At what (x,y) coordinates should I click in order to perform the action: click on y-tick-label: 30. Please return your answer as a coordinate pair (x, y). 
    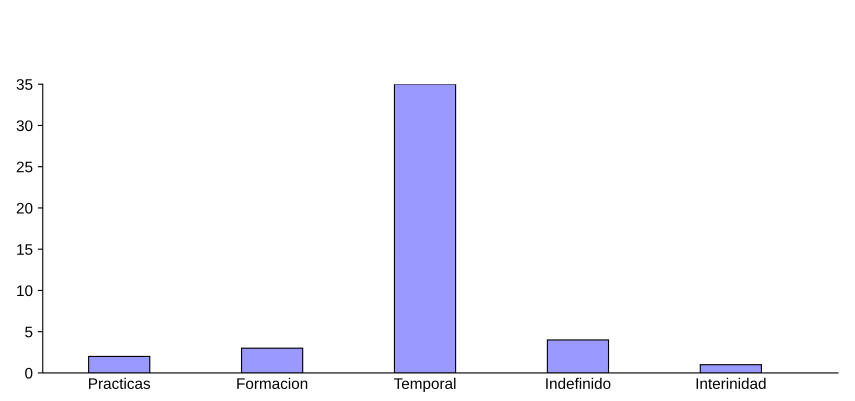
    Looking at the image, I should click on (24, 126).